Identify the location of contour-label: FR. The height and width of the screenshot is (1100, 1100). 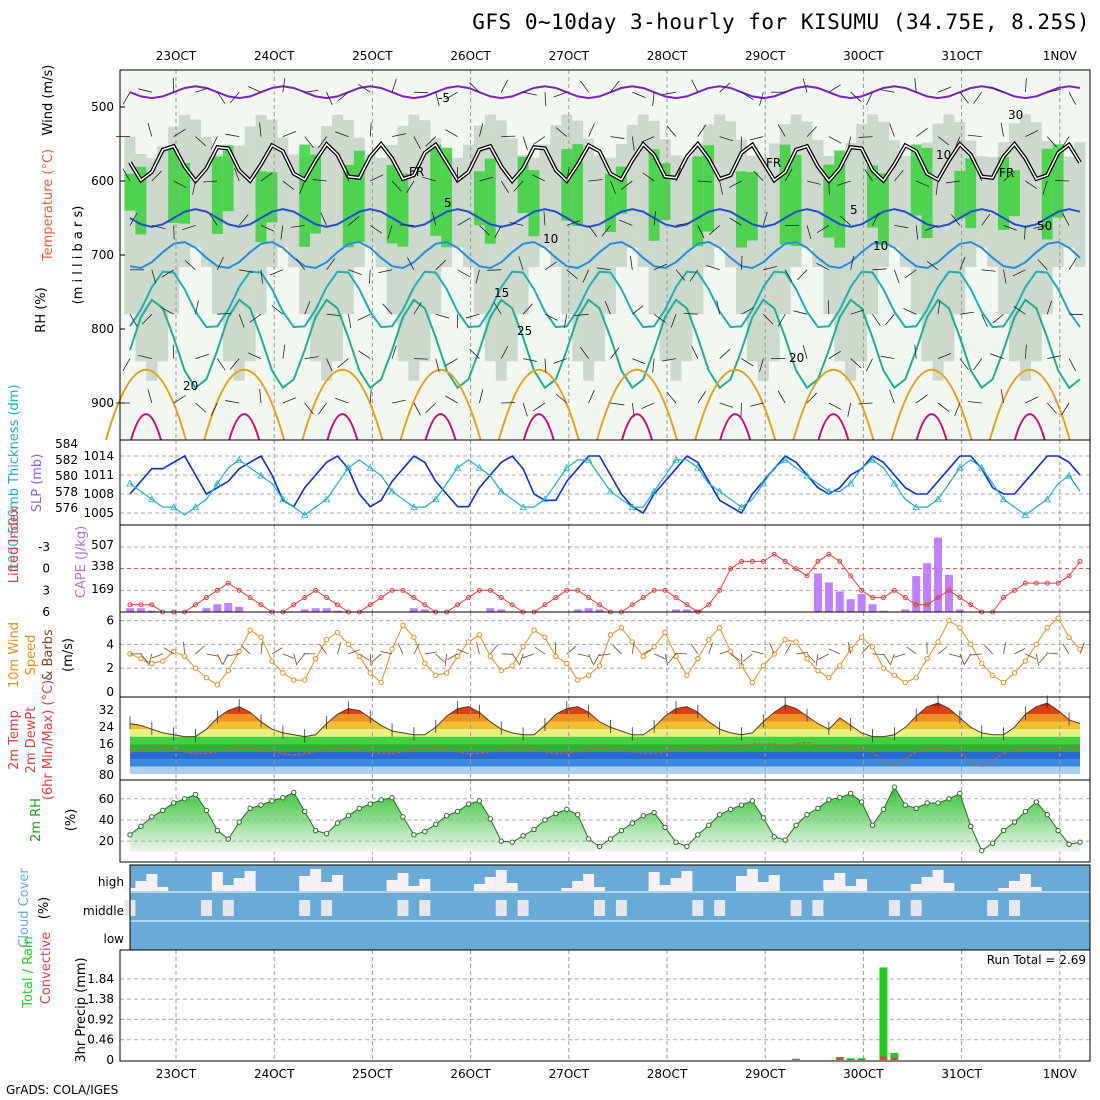
(1006, 173).